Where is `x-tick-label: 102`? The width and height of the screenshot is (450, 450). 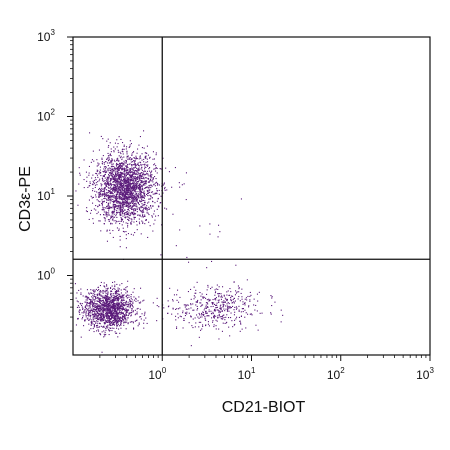 x-tick-label: 102 is located at coordinates (336, 374).